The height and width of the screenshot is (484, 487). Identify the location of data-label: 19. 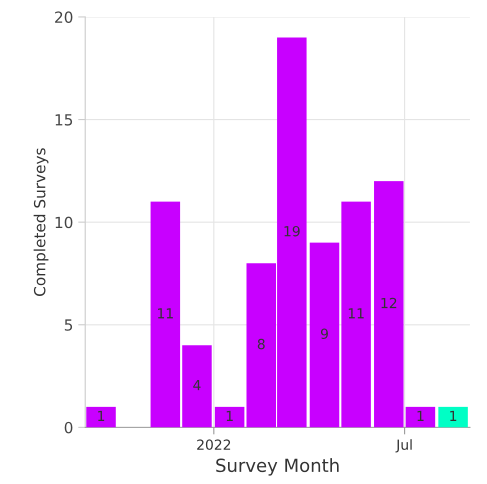
(292, 231).